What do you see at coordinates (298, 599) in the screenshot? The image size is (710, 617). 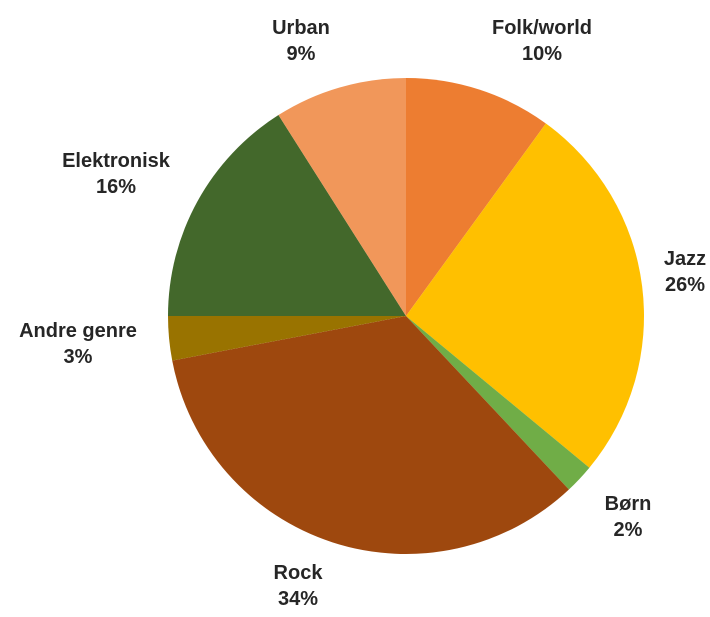 I see `data-label-percent: 34%` at bounding box center [298, 599].